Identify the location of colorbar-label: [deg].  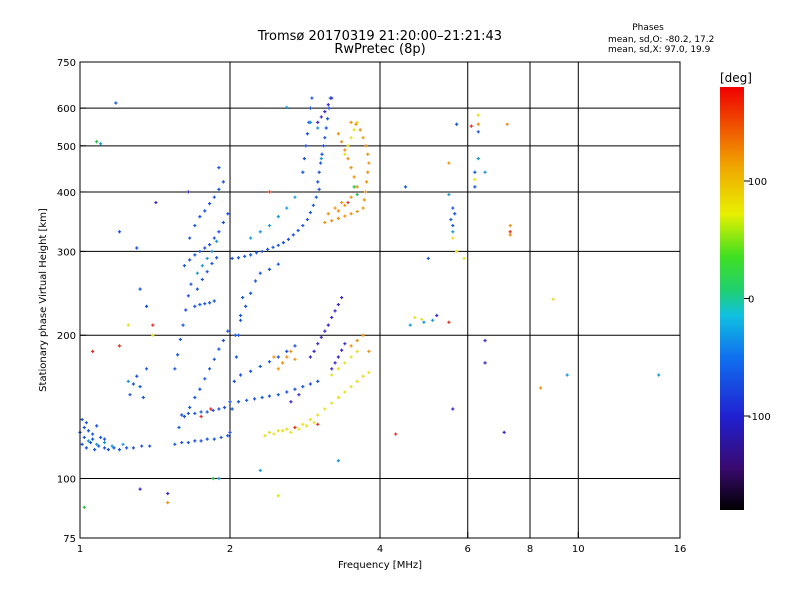
(736, 78).